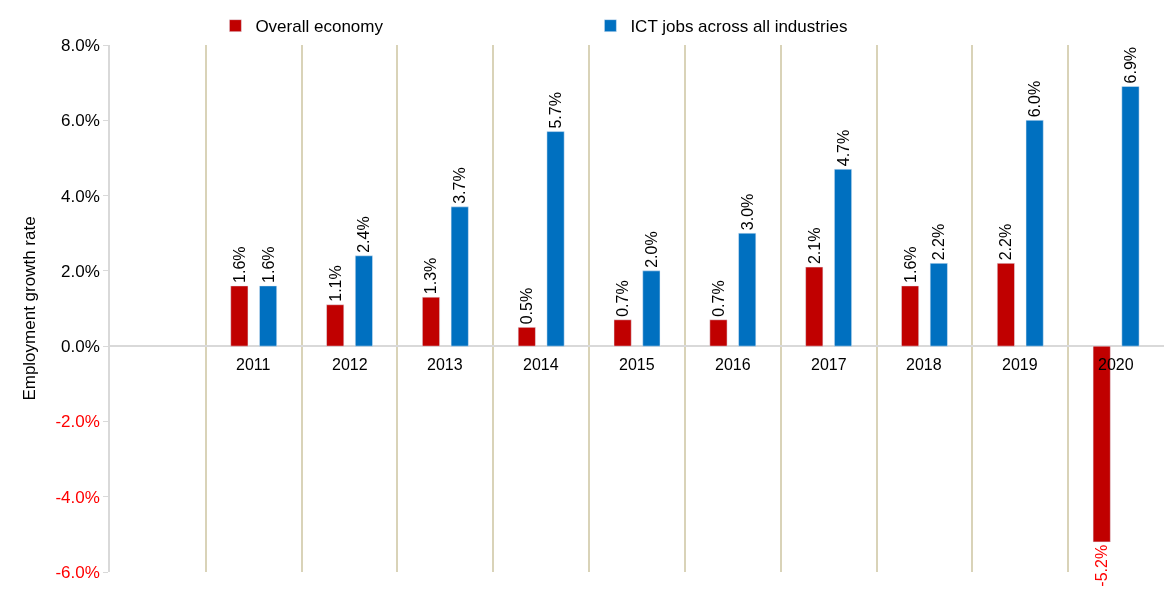 The image size is (1172, 614). I want to click on y-tick-label: 4.0%, so click(80, 196).